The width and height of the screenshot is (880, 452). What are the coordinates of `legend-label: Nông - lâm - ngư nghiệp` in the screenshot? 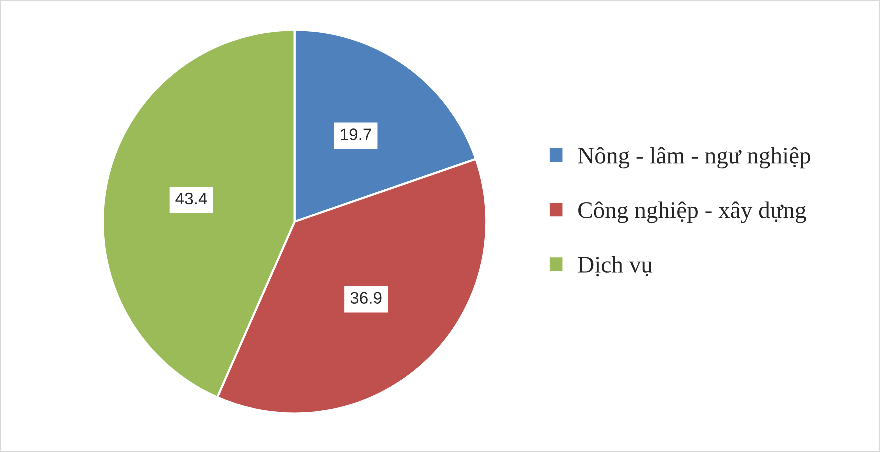 It's located at (694, 158).